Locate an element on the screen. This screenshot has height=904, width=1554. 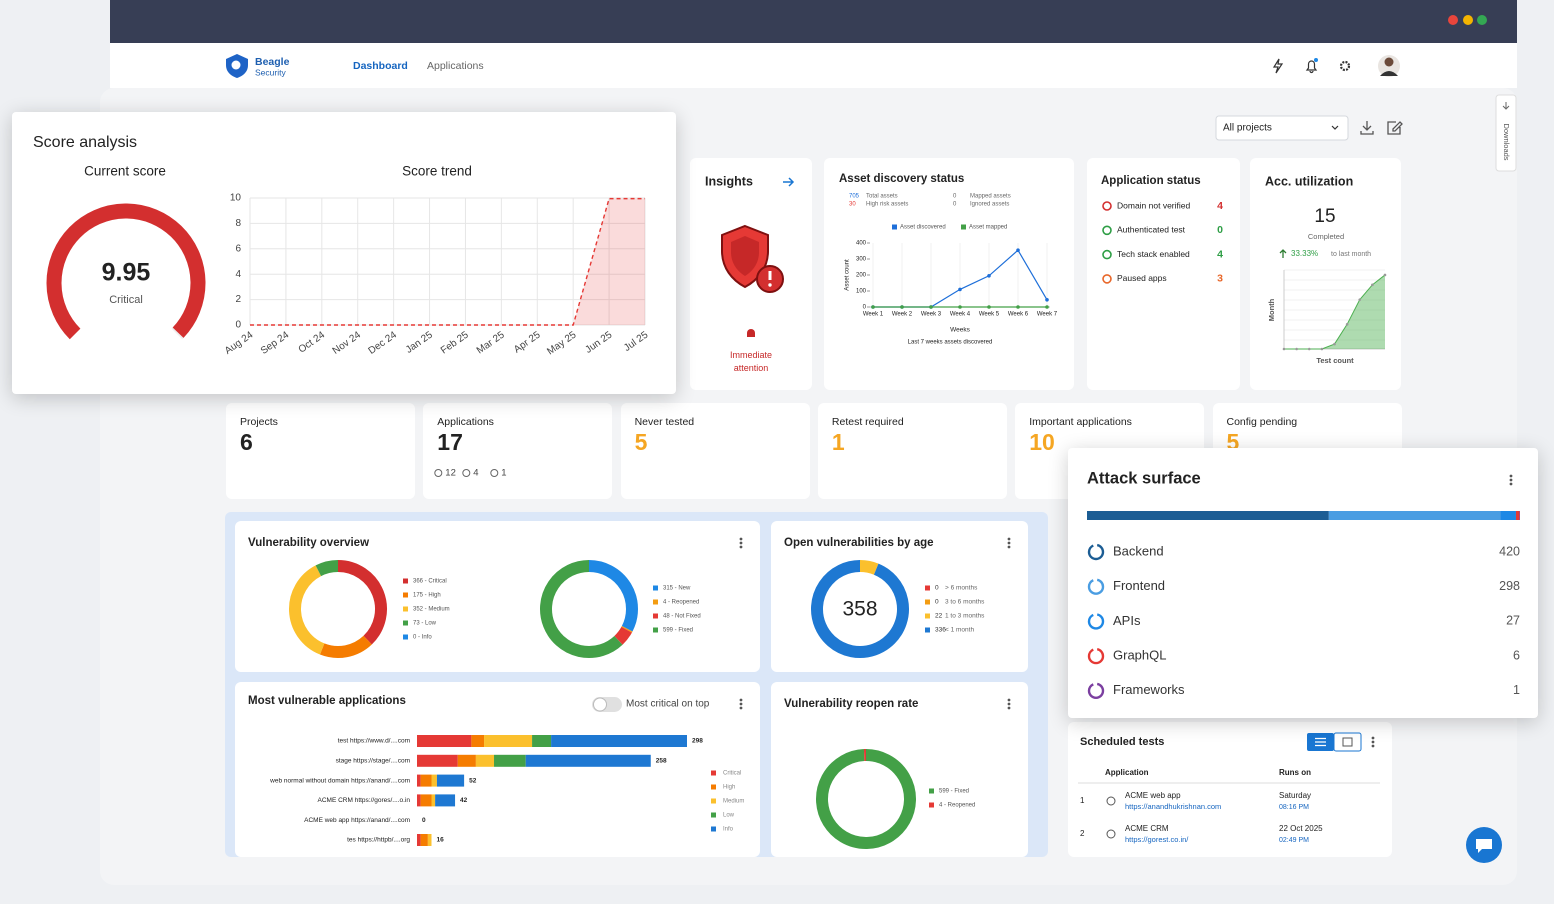
stat-card: Projects 6 is located at coordinates (320, 451).